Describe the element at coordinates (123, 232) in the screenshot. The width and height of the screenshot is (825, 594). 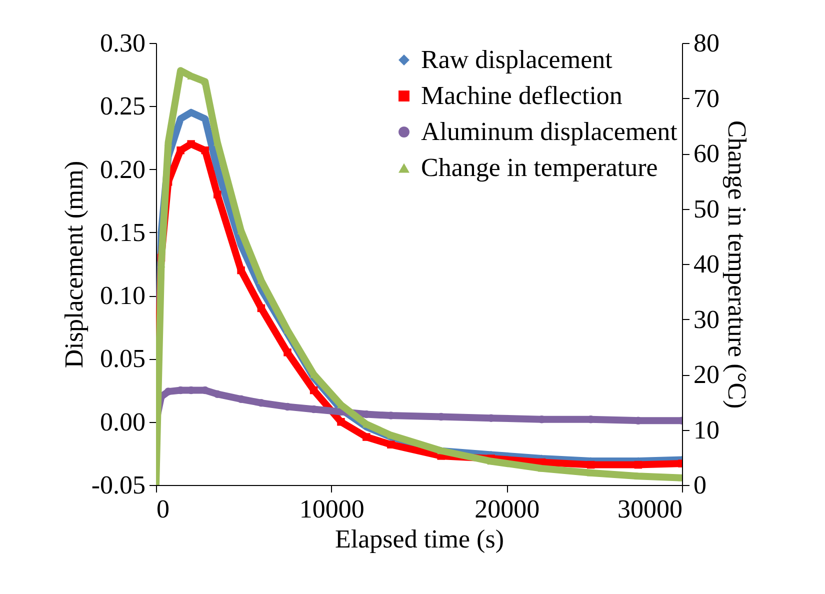
I see `y-tick-label: 0.15` at that location.